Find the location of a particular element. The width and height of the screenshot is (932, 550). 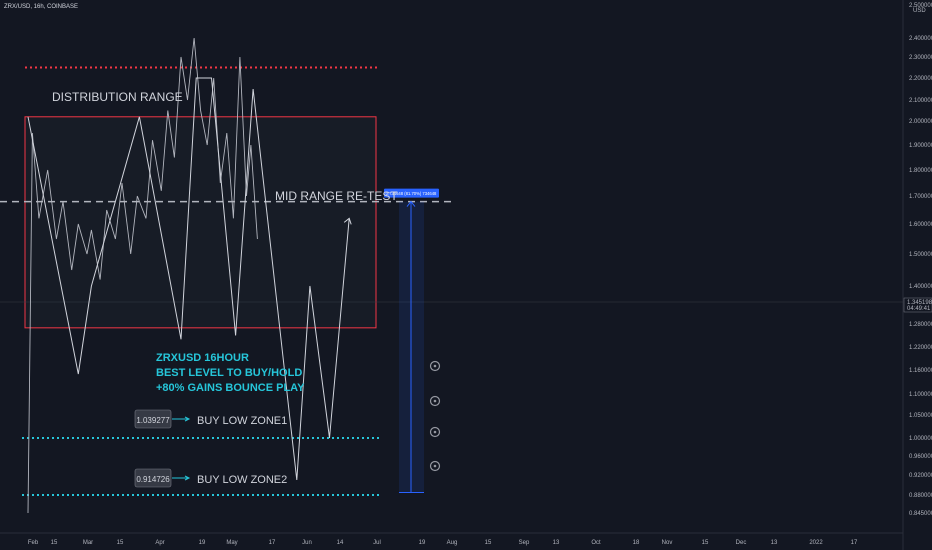

buy-zone-1-arrow-head is located at coordinates (187, 419).